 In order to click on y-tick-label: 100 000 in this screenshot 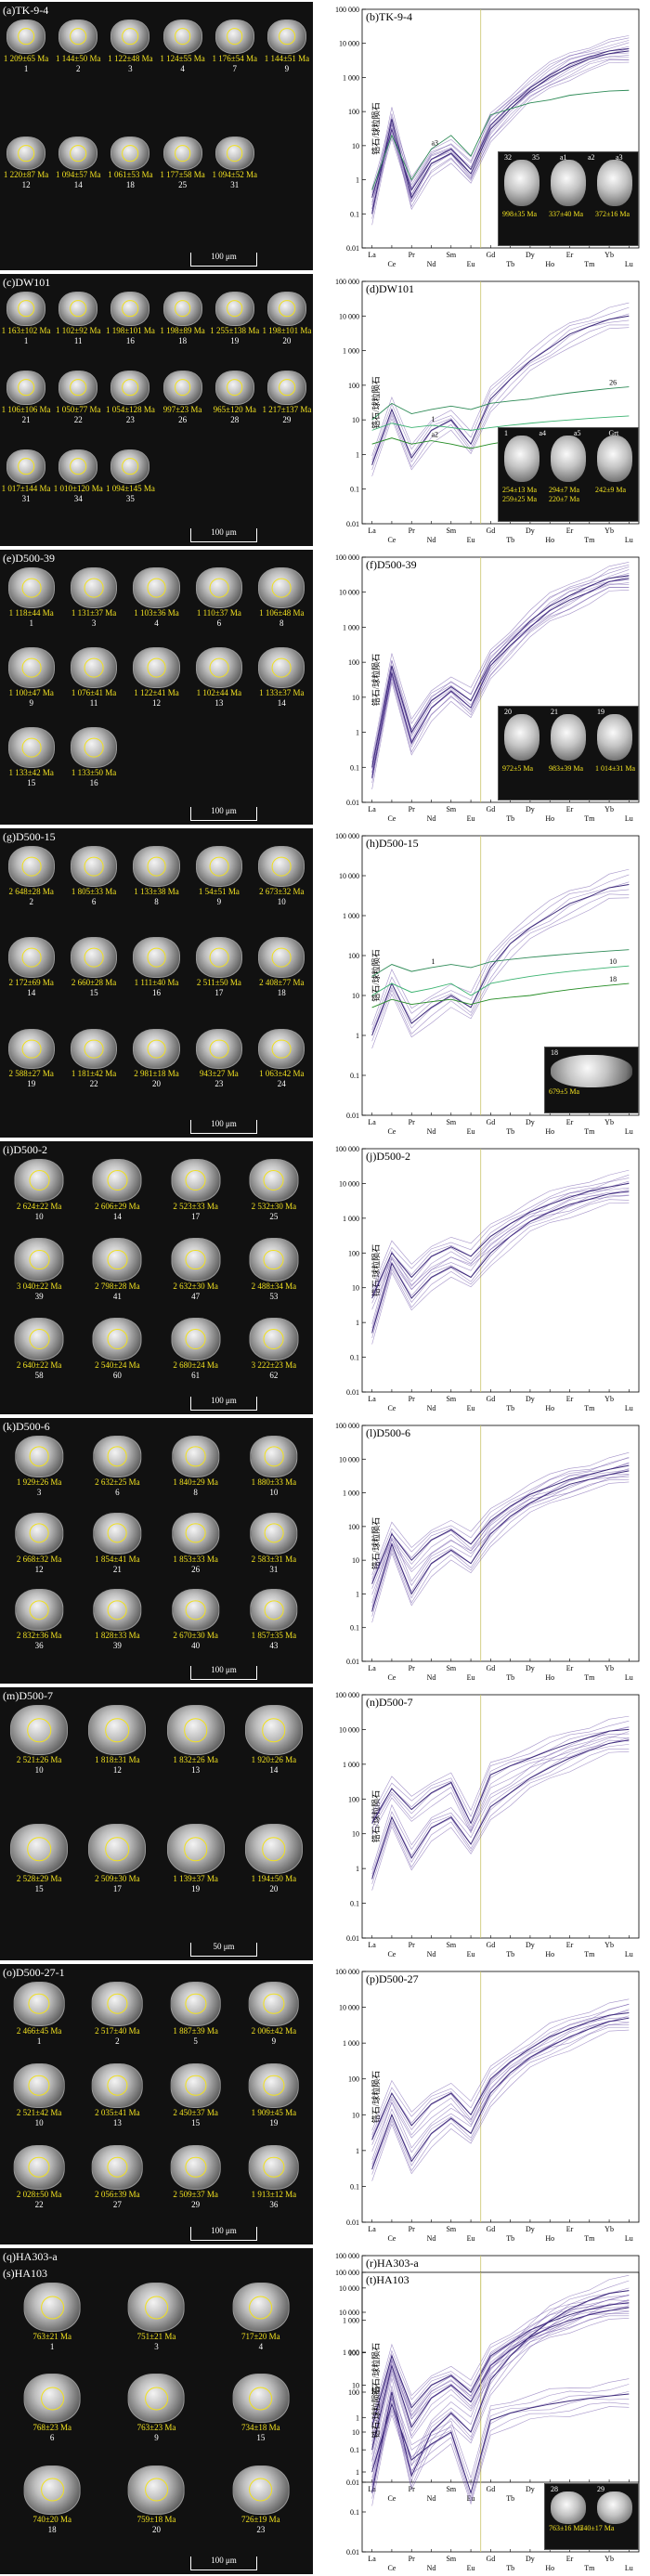, I will do `click(347, 2256)`.